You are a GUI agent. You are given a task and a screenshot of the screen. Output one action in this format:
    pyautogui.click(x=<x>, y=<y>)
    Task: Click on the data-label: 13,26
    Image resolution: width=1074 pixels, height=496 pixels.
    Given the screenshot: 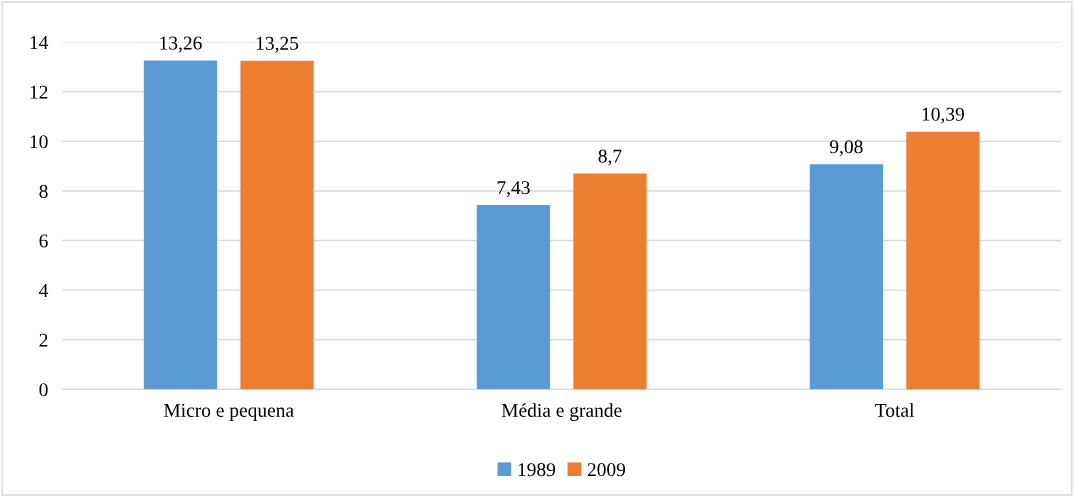 What is the action you would take?
    pyautogui.click(x=181, y=44)
    